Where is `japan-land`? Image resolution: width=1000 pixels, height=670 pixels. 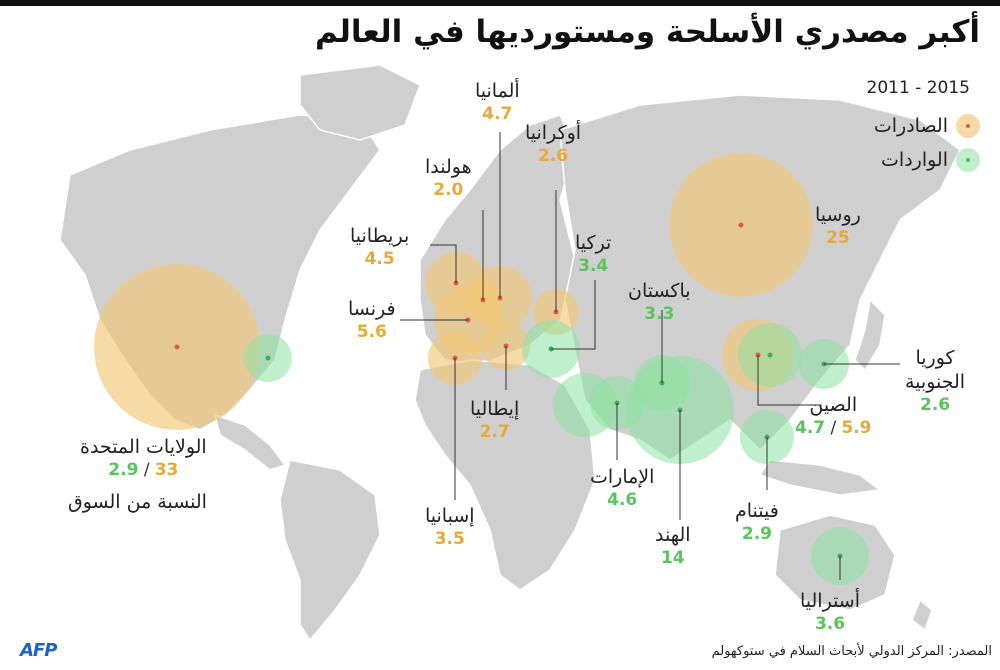 japan-land is located at coordinates (870, 335).